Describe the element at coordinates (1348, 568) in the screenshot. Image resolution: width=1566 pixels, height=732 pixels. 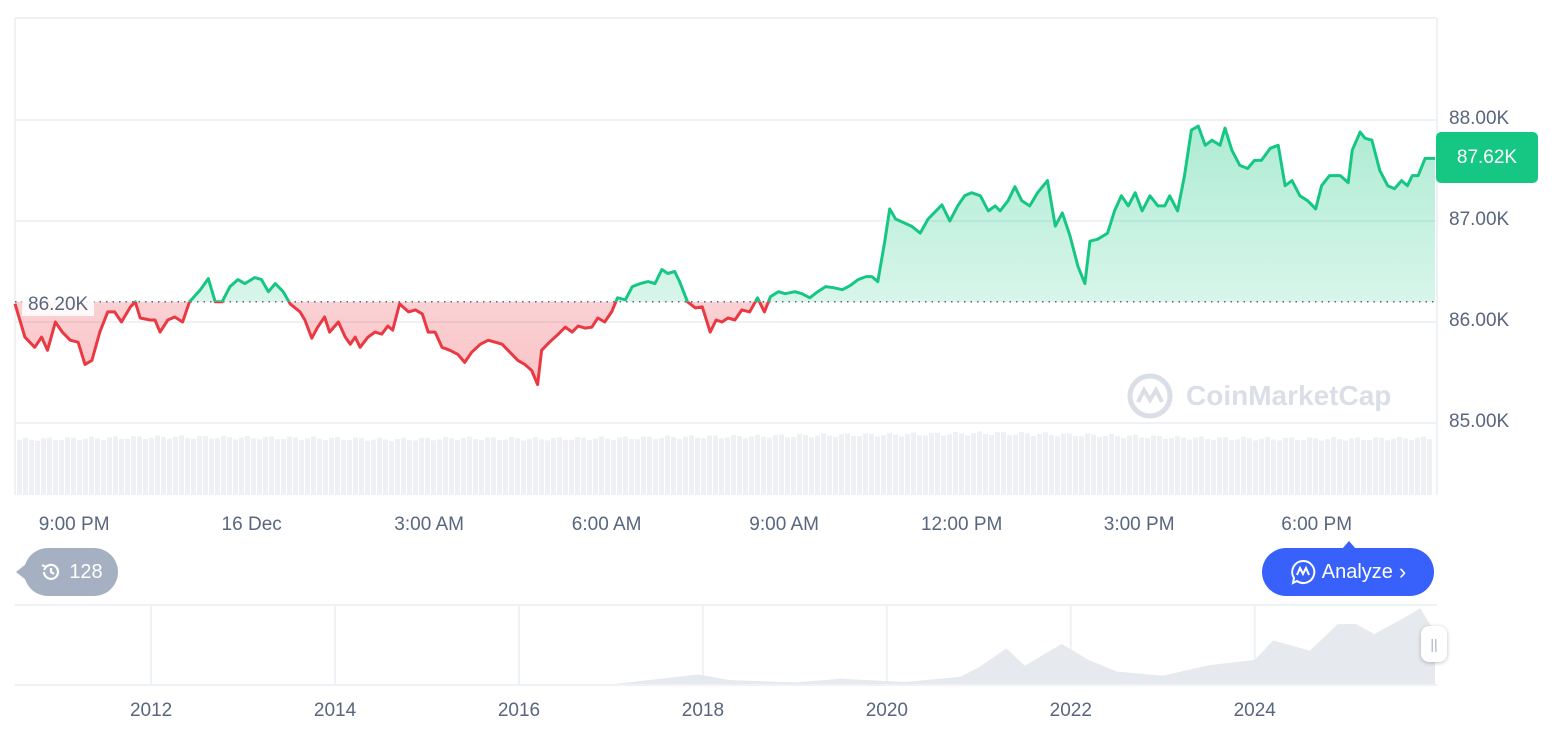
I see `analyze-button: Analyze ›` at that location.